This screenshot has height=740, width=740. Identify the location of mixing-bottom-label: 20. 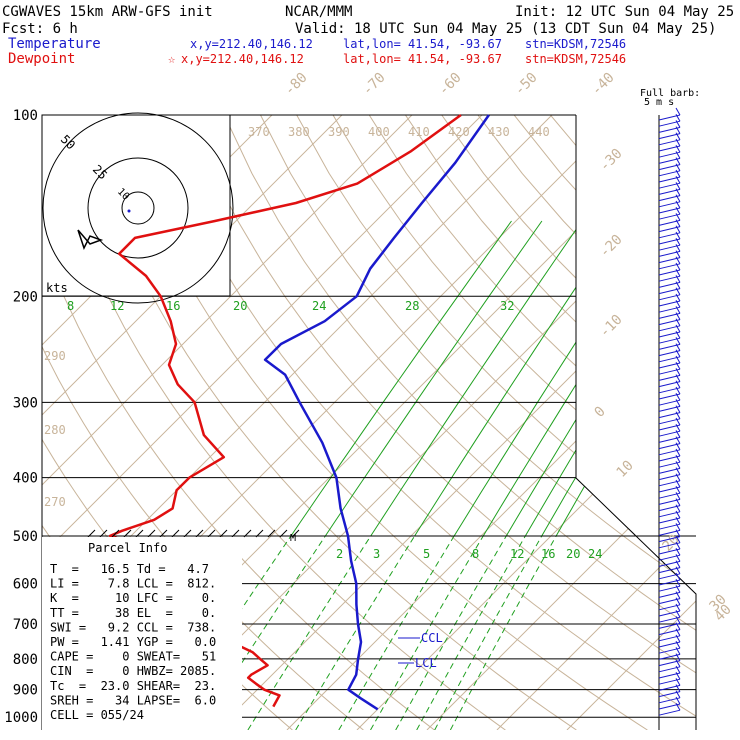
(573, 554).